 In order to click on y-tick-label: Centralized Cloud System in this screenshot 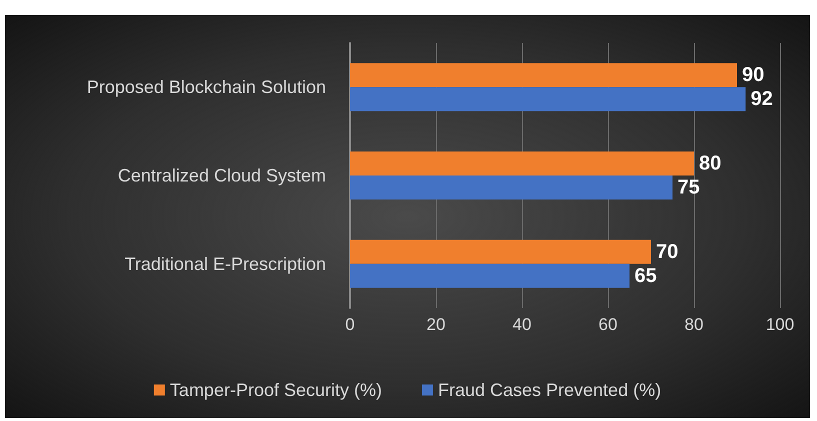, I will do `click(222, 176)`.